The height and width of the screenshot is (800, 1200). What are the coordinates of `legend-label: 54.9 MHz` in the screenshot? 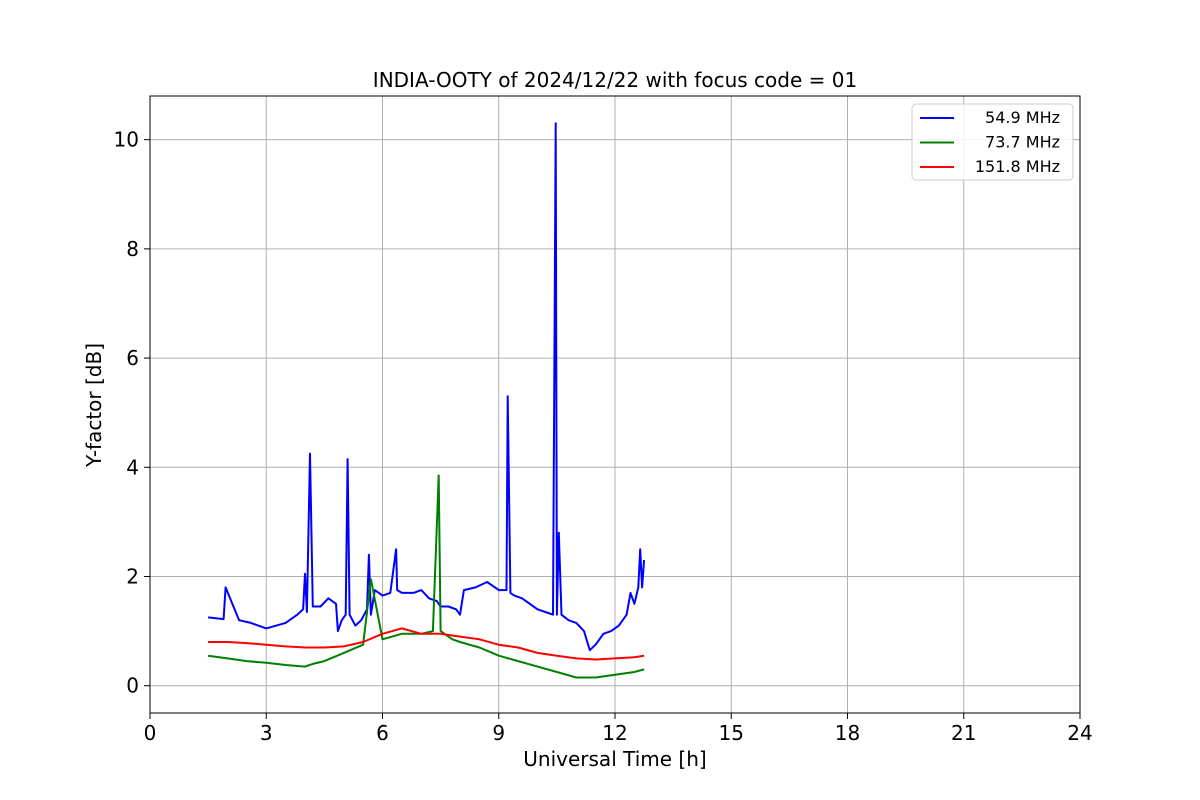 It's located at (1022, 117).